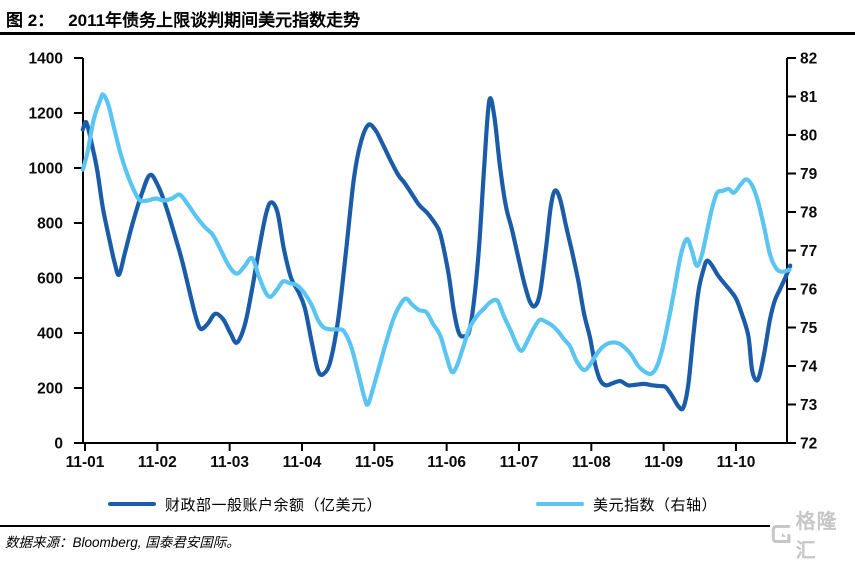 This screenshot has width=855, height=563. Describe the element at coordinates (46, 59) in the screenshot. I see `left-axis-tick-label: 1400` at that location.